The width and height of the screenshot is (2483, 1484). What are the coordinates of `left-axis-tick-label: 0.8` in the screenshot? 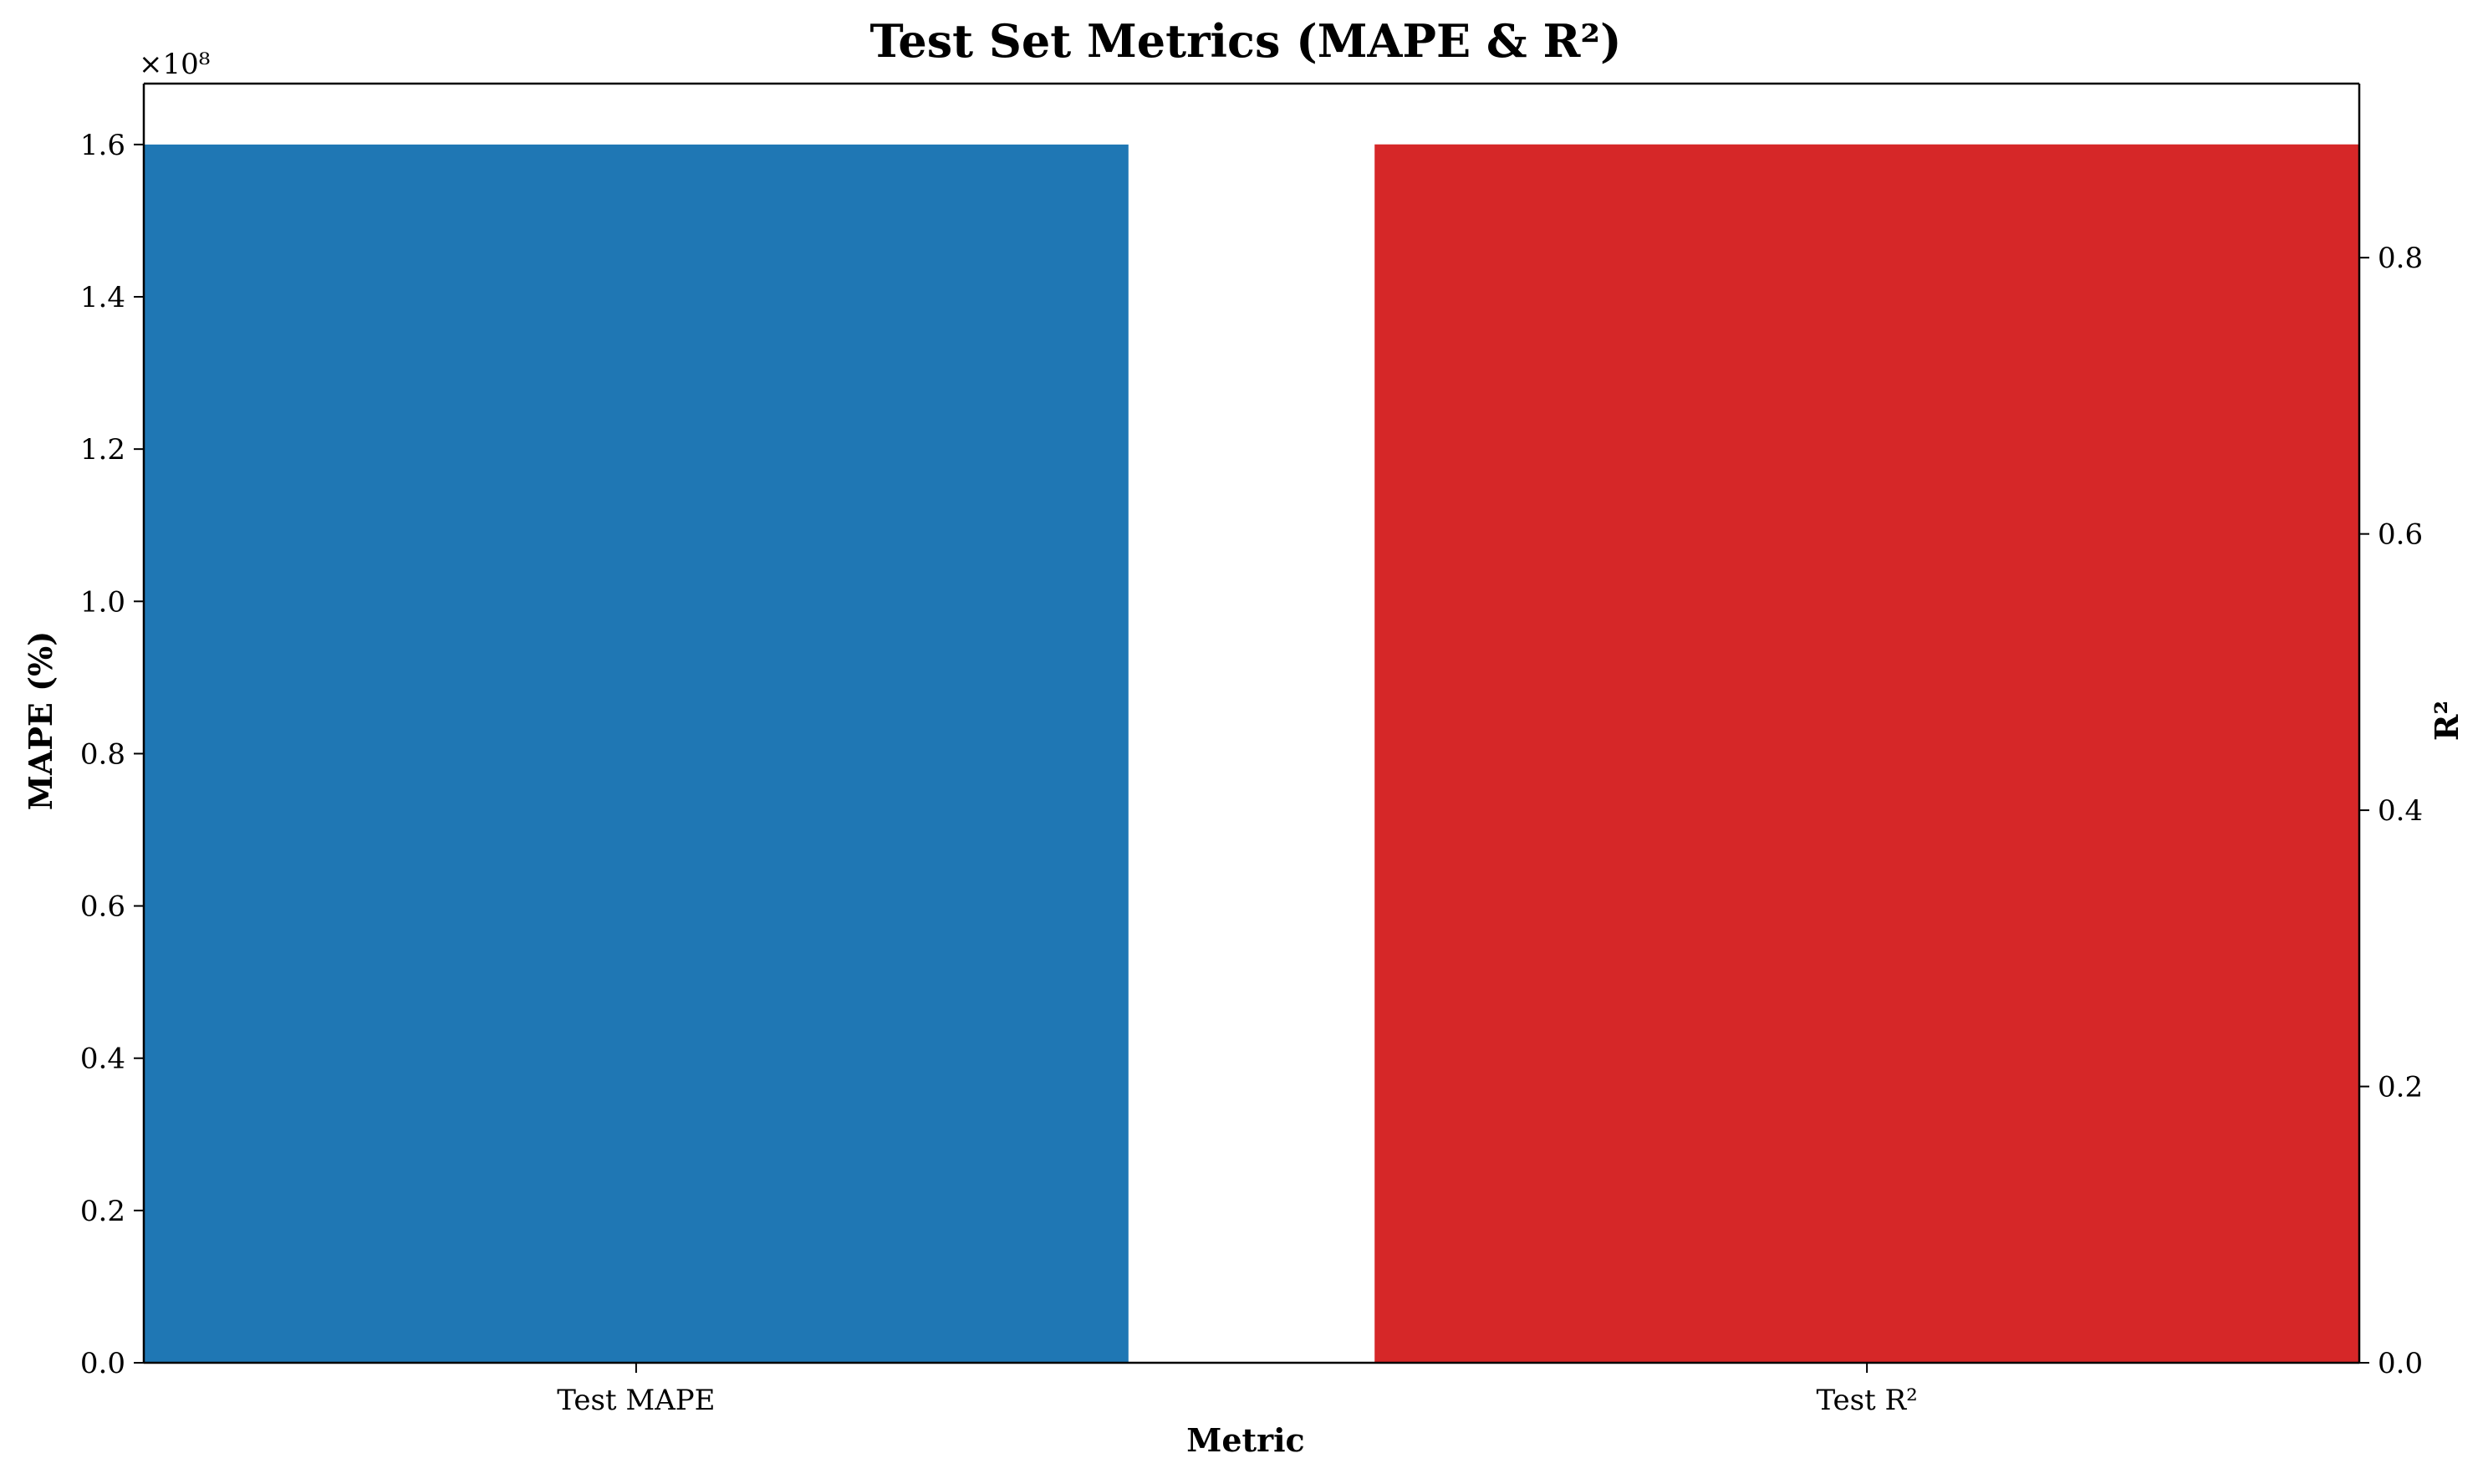 It's located at (102, 754).